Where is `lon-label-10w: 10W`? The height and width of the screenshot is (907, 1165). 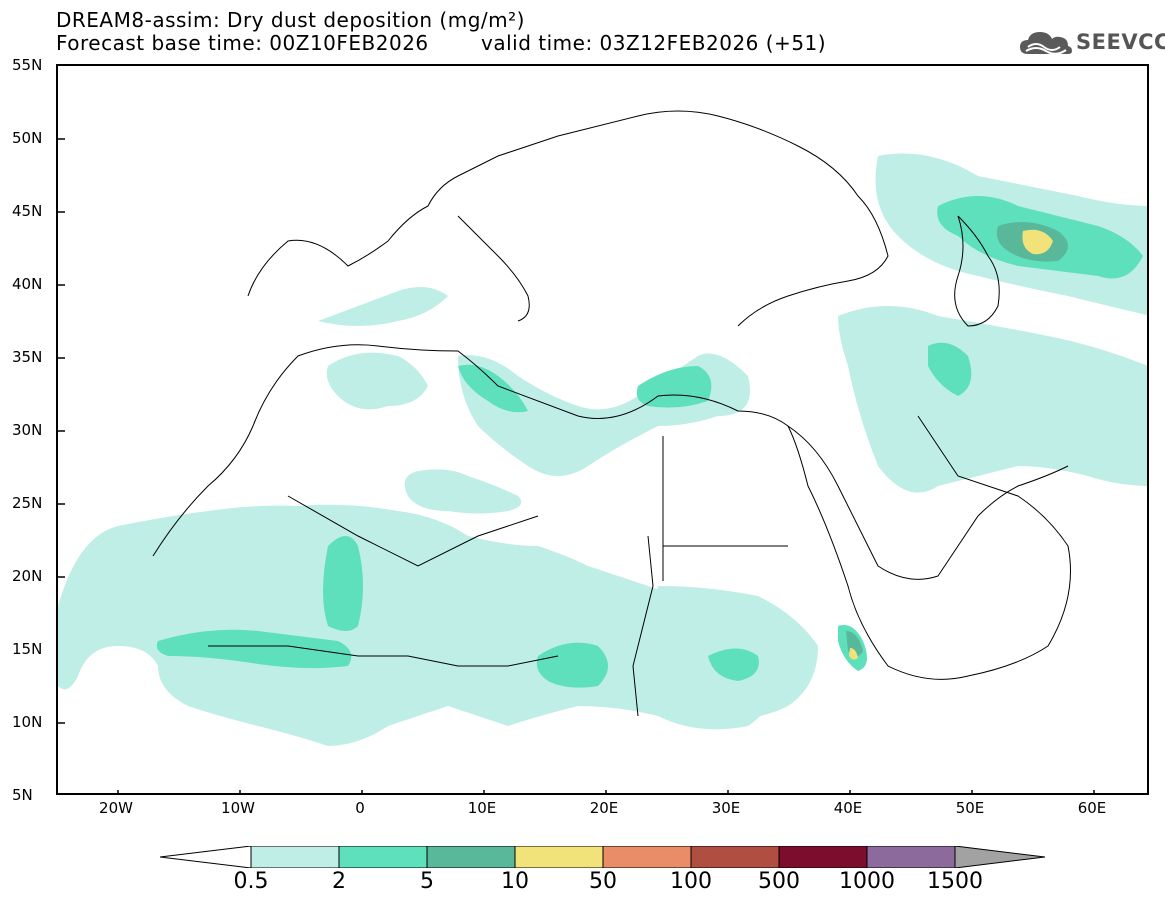
lon-label-10w: 10W is located at coordinates (238, 808).